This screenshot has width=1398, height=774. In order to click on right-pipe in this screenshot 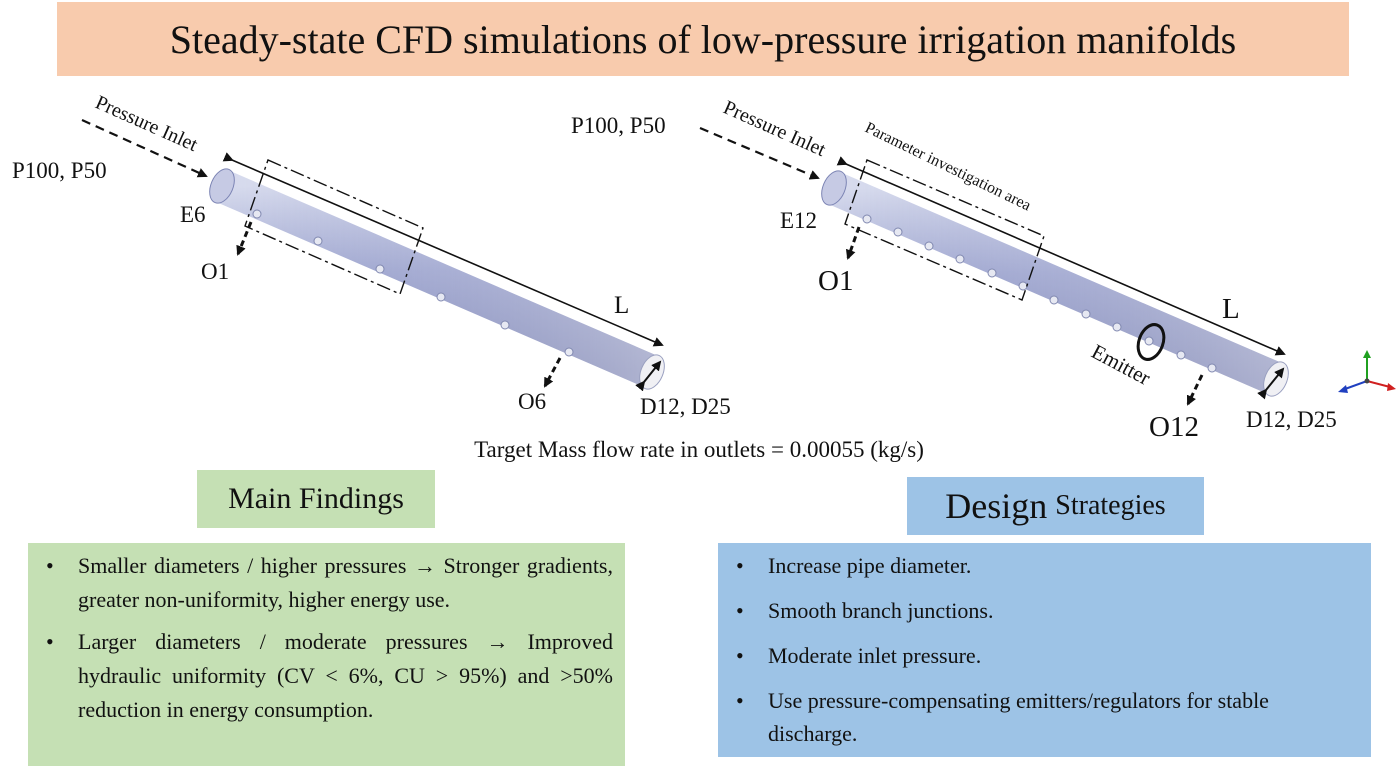, I will do `click(1055, 283)`.